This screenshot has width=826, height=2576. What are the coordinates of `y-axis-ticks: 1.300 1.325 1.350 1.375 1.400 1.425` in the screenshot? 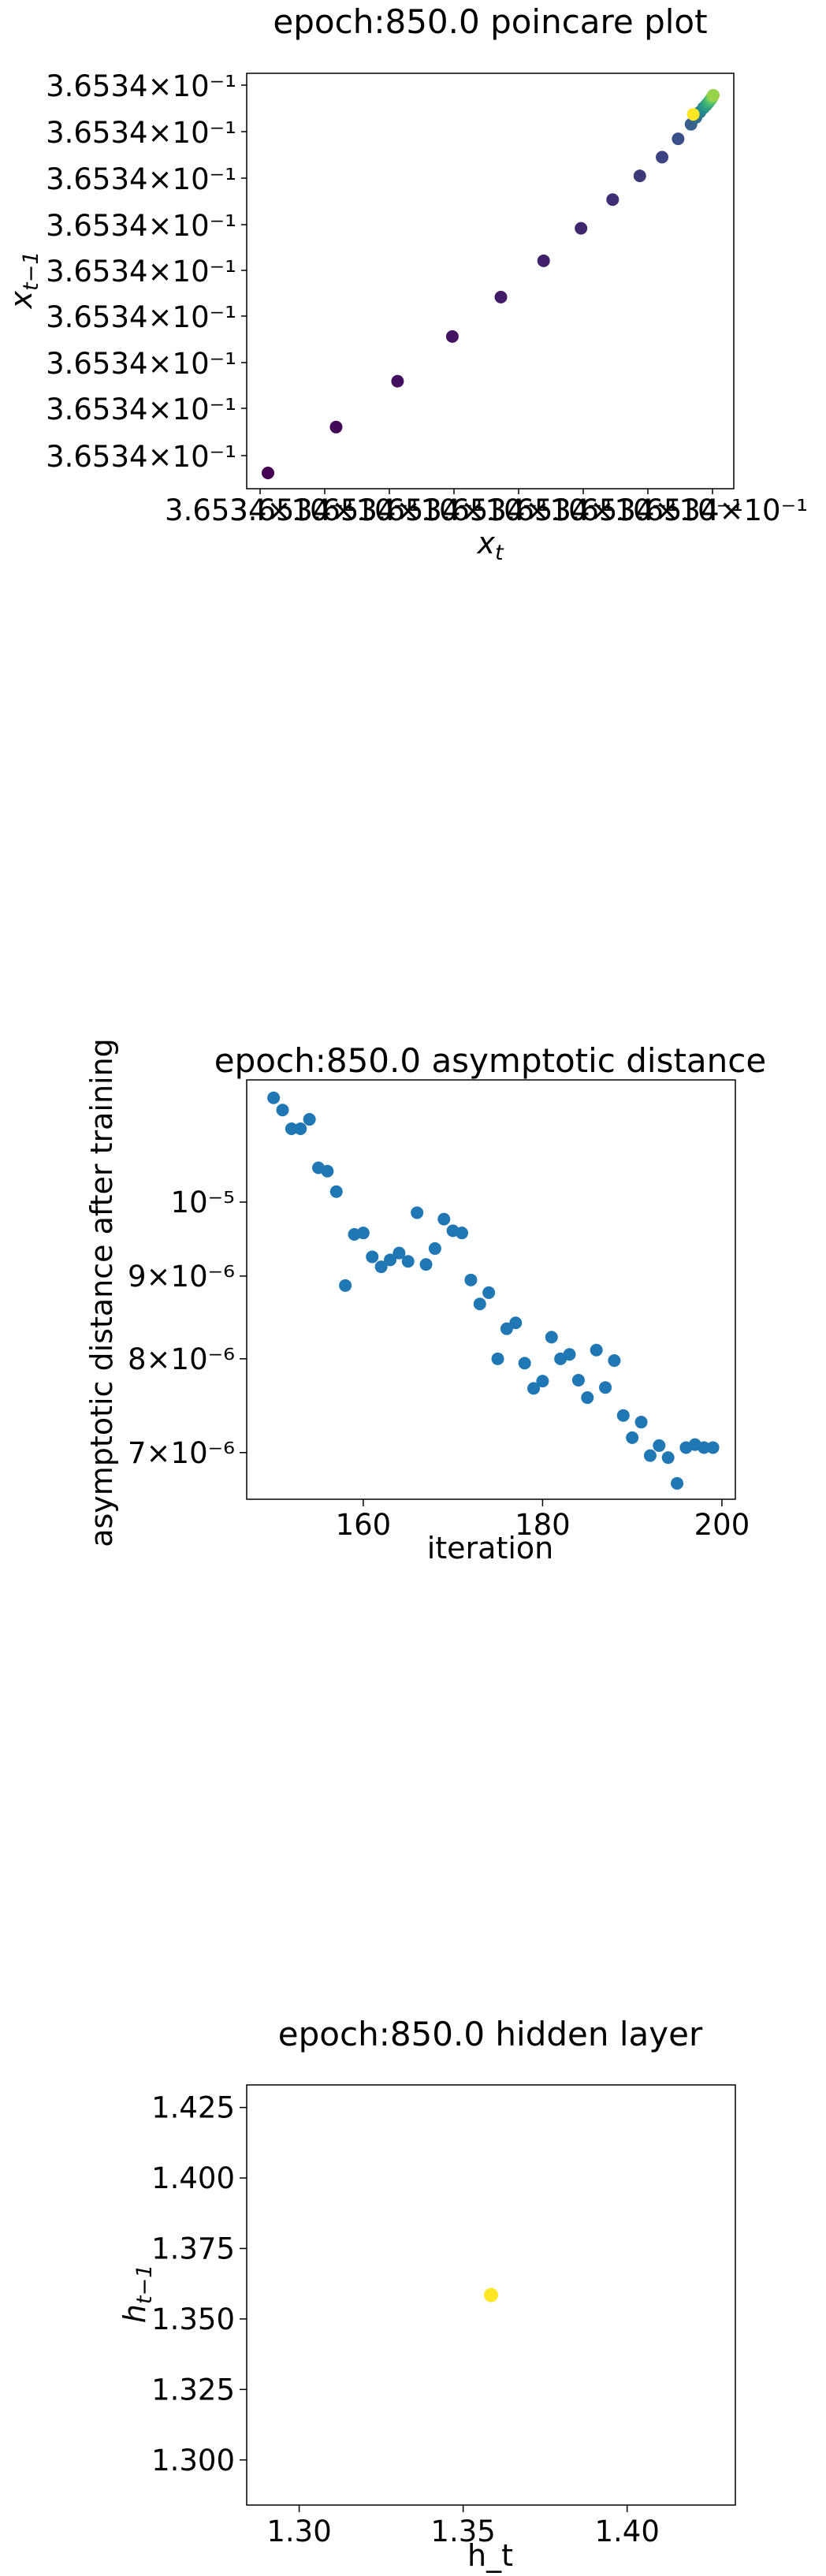 It's located at (199, 2284).